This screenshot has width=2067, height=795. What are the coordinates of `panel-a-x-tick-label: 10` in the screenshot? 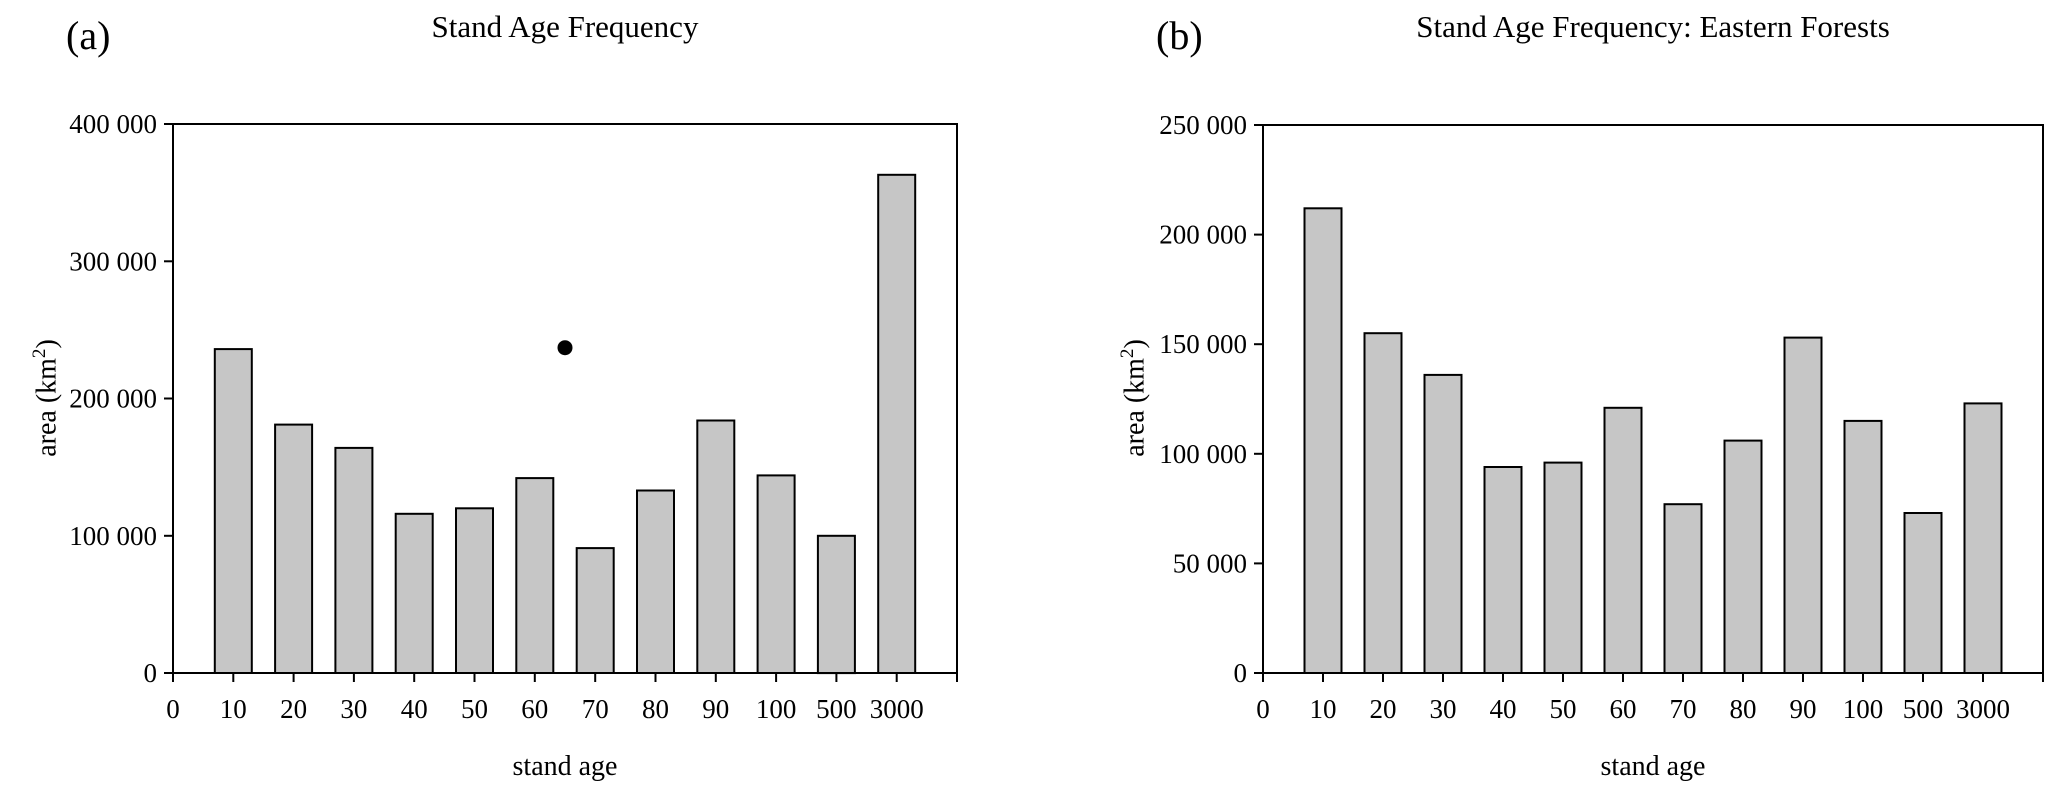 It's located at (233, 709).